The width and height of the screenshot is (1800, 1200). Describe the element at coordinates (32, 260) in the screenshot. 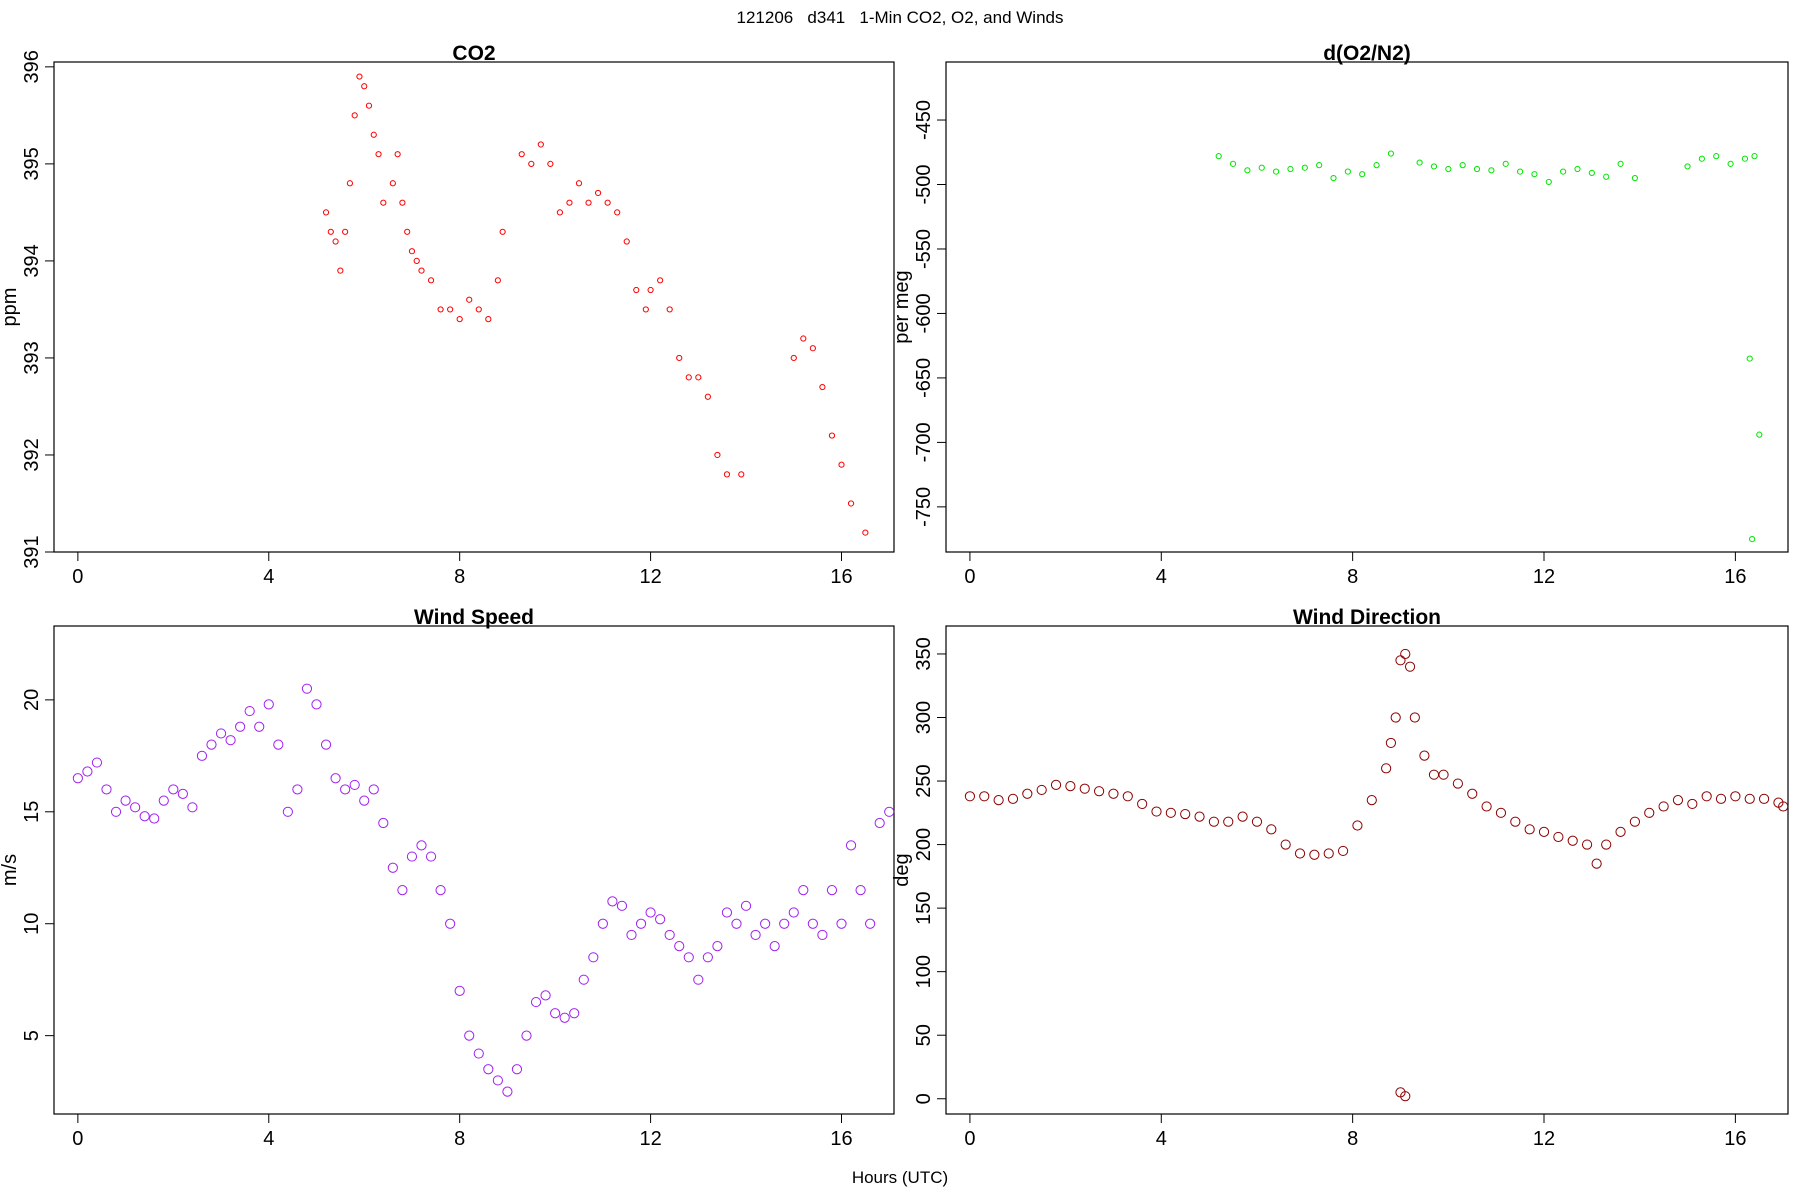

I see `co2-y-tick-label: 394` at that location.